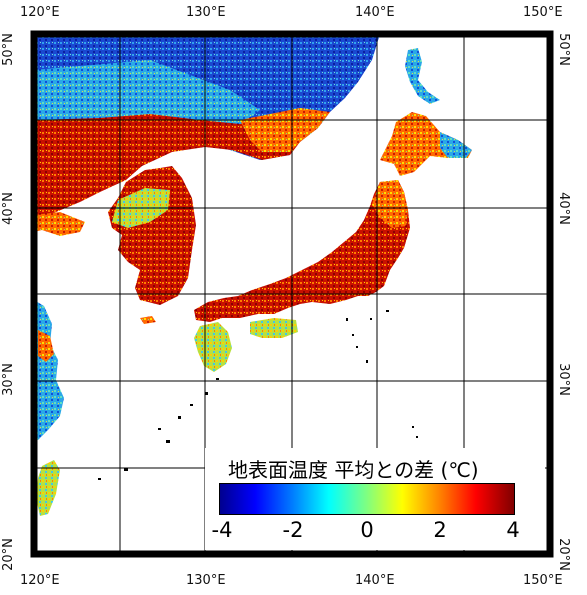  Describe the element at coordinates (8, 208) in the screenshot. I see `left-lat-label-40: 40°N` at that location.